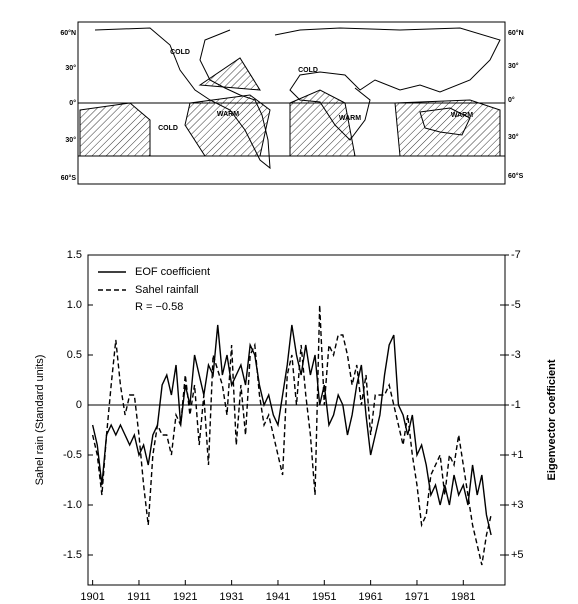 This screenshot has width=578, height=604. What do you see at coordinates (517, 555) in the screenshot?
I see `y2-tick-label: +5` at bounding box center [517, 555].